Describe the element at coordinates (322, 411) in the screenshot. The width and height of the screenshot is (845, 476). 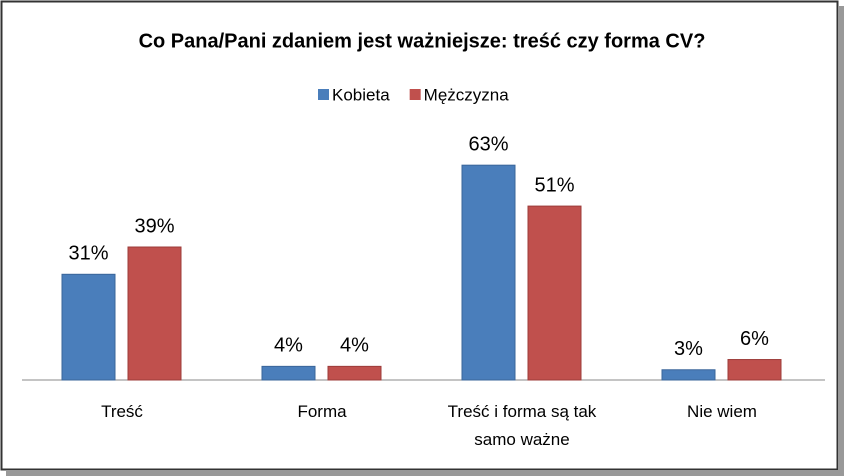
I see `x-tick-label: Forma` at that location.